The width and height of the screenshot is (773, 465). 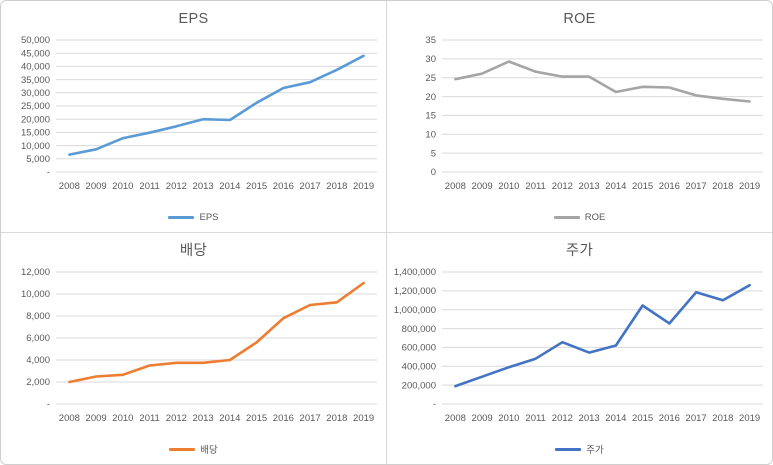 I want to click on y-tick-label: 6,000, so click(x=38, y=338).